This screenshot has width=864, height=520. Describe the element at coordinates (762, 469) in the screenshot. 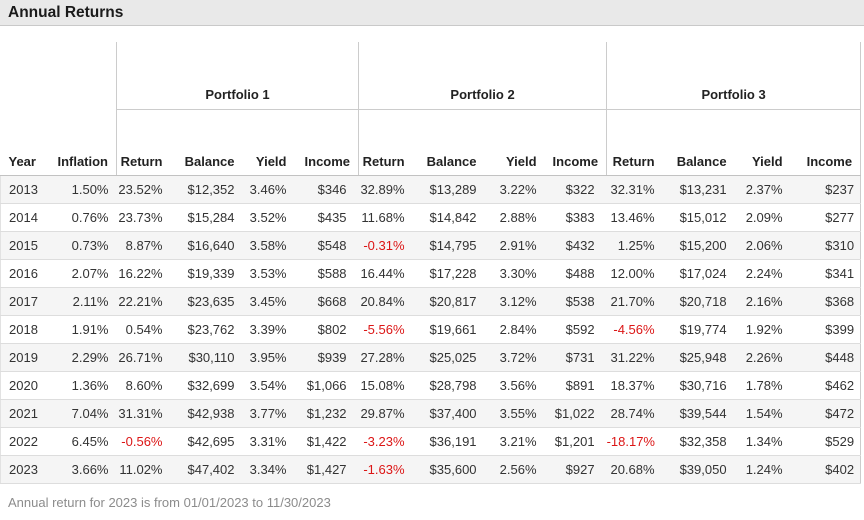

I see `p3-yield-cell: 1.24%` at that location.